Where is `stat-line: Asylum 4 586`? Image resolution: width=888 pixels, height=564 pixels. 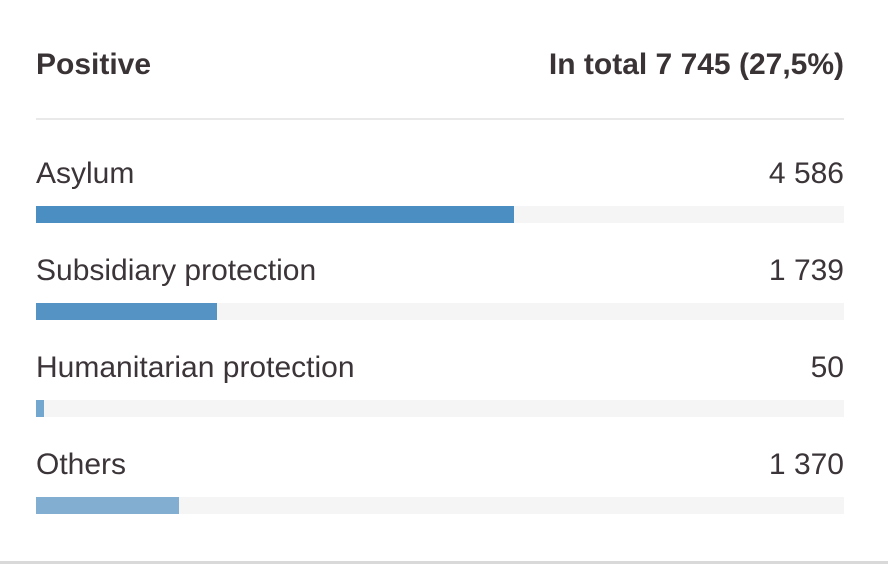 stat-line: Asylum 4 586 is located at coordinates (440, 174).